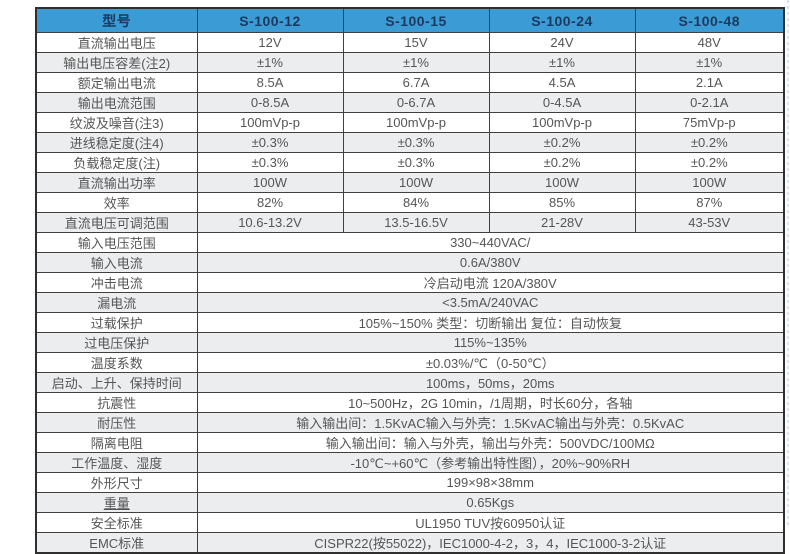  What do you see at coordinates (116, 282) in the screenshot?
I see `row-label-cell: 冲击电流` at bounding box center [116, 282].